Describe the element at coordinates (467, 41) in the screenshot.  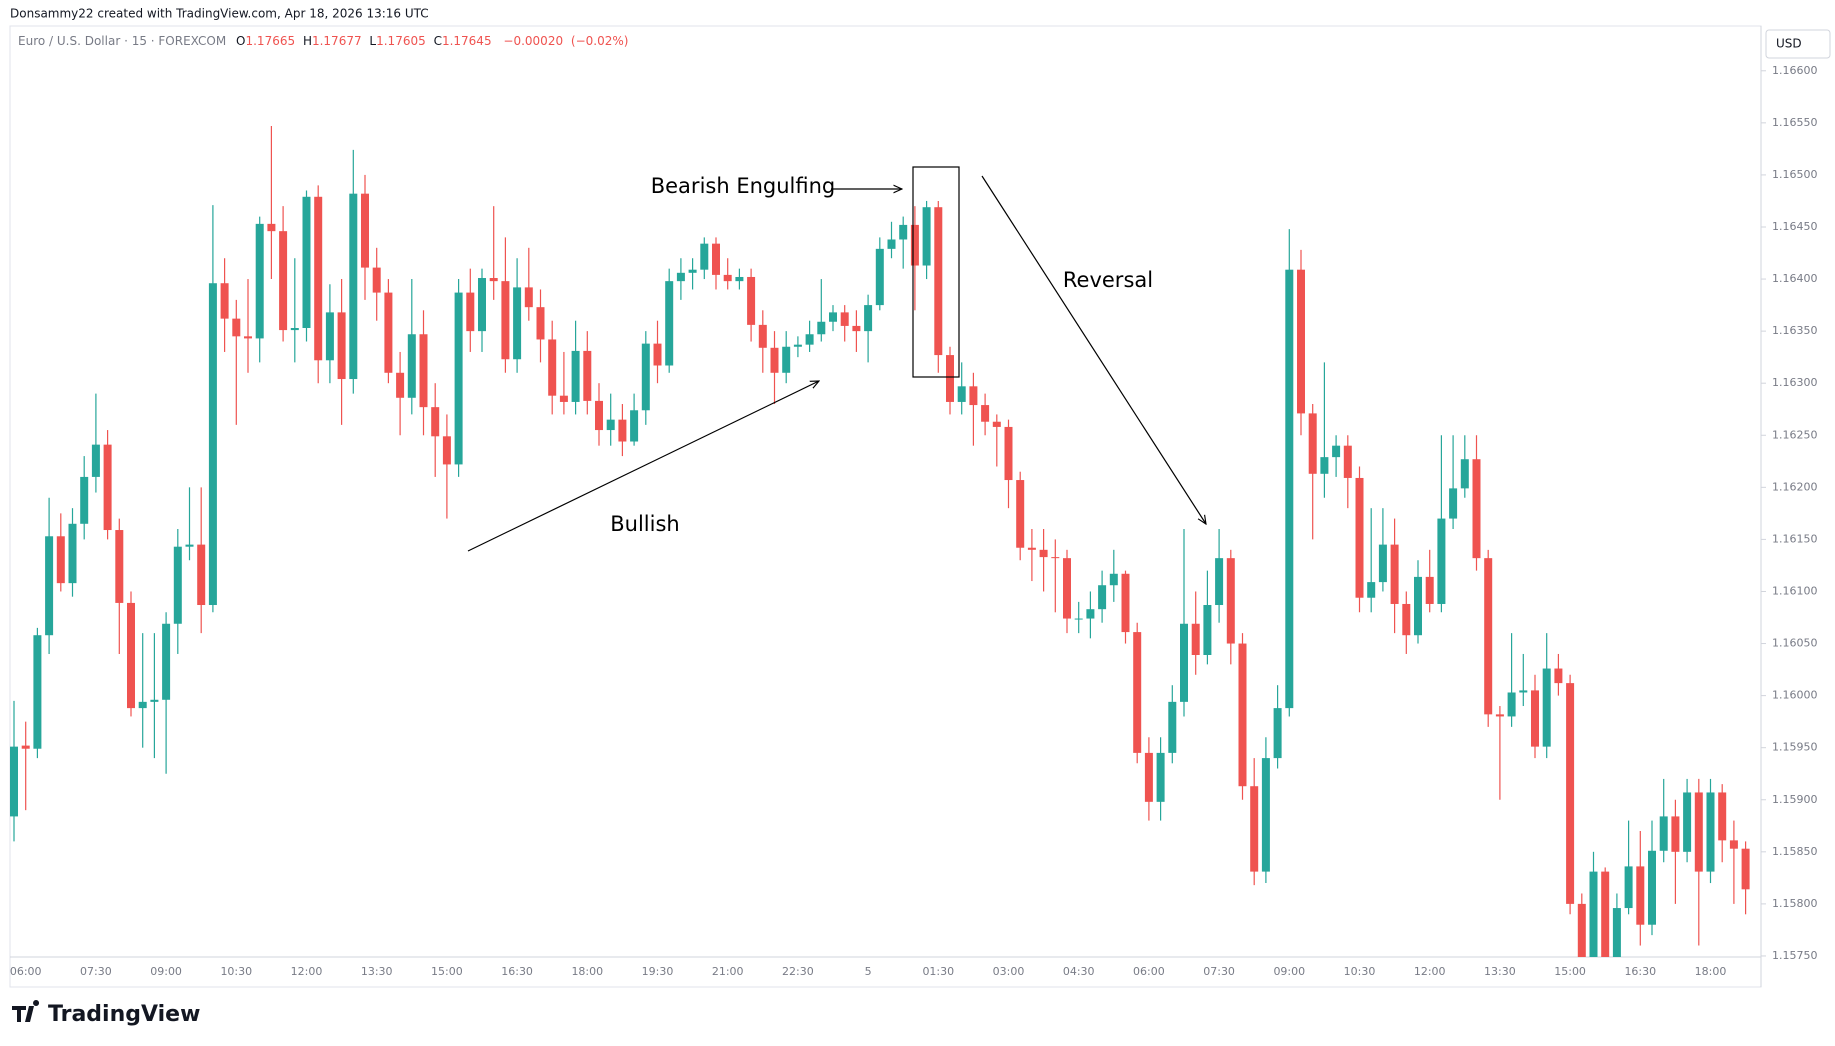
I see `legend-value: 1.17645` at that location.